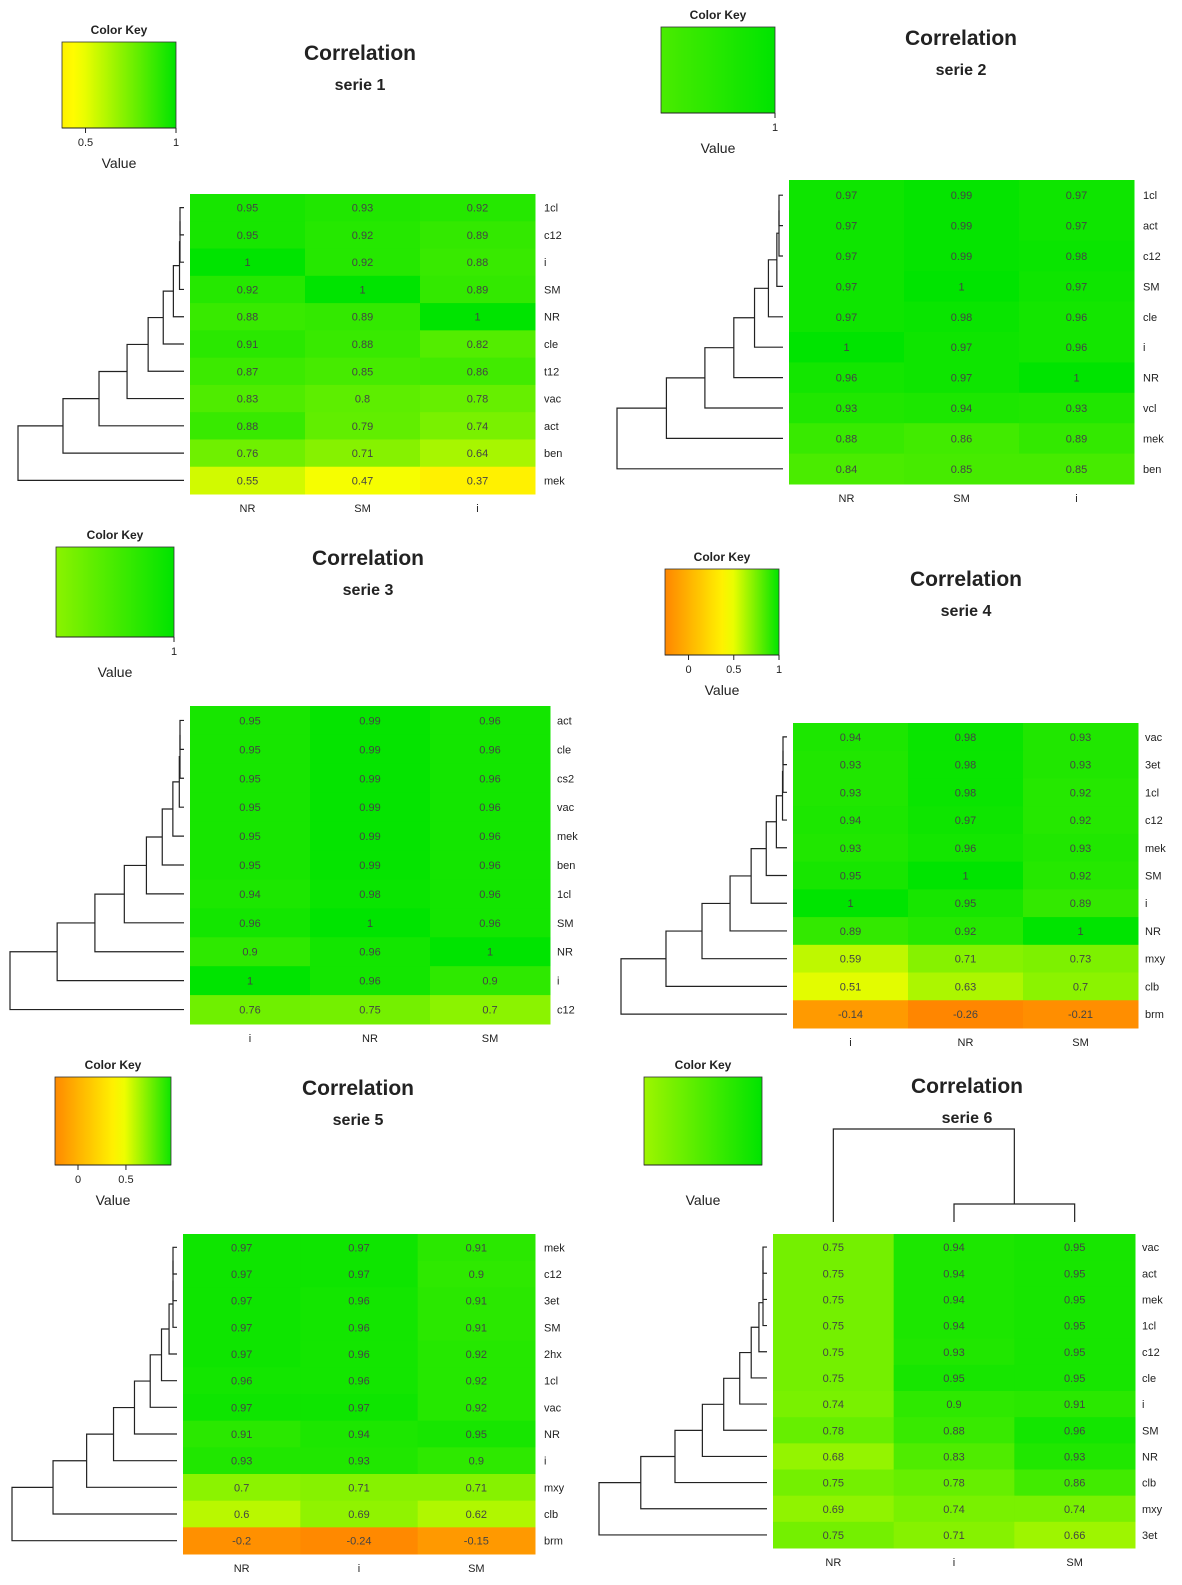 Image resolution: width=1182 pixels, height=1585 pixels. What do you see at coordinates (1149, 409) in the screenshot?
I see `row-label: vcl` at bounding box center [1149, 409].